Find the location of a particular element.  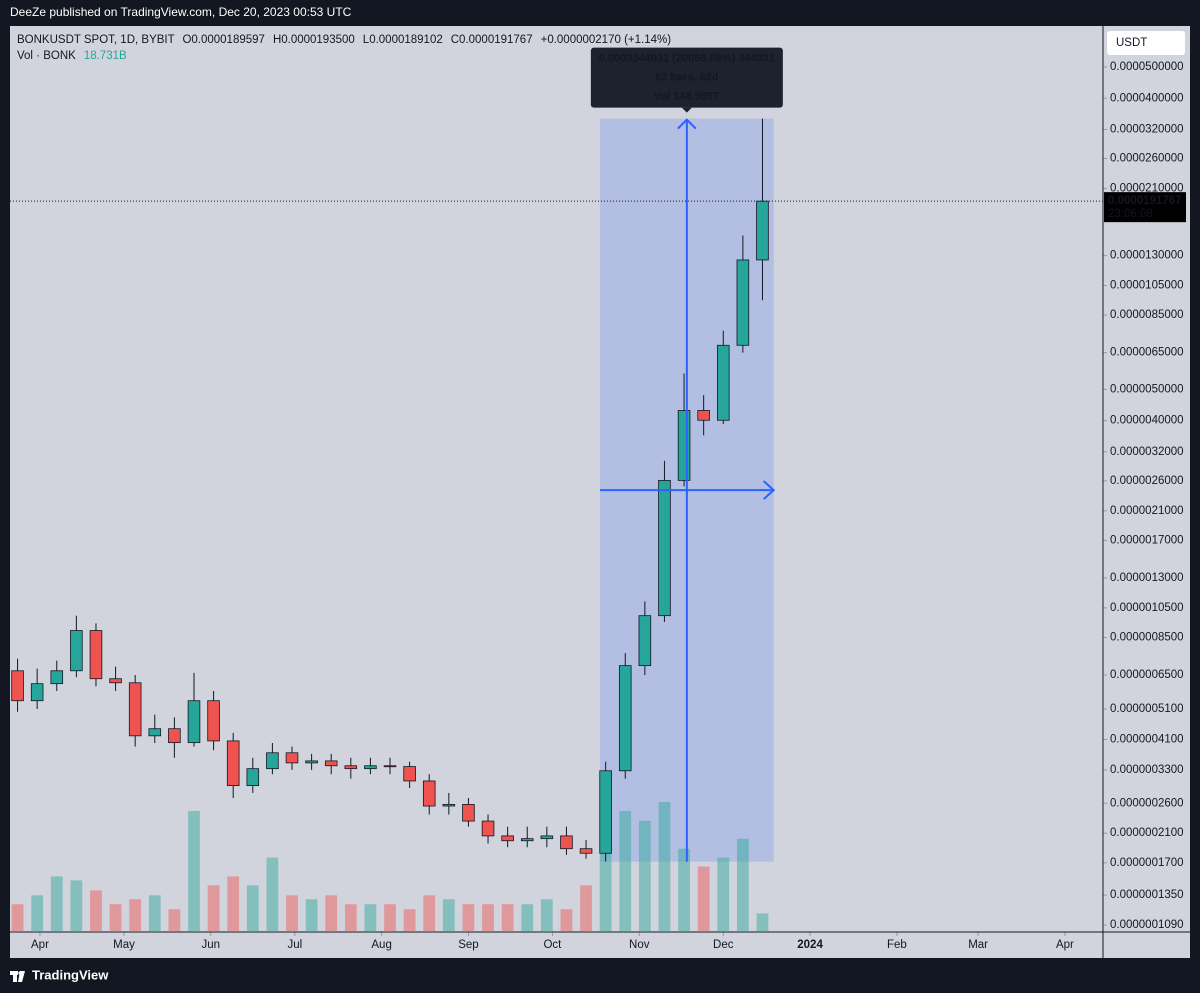

legend-value: +0.0000002170 (+1.14%) is located at coordinates (606, 40).